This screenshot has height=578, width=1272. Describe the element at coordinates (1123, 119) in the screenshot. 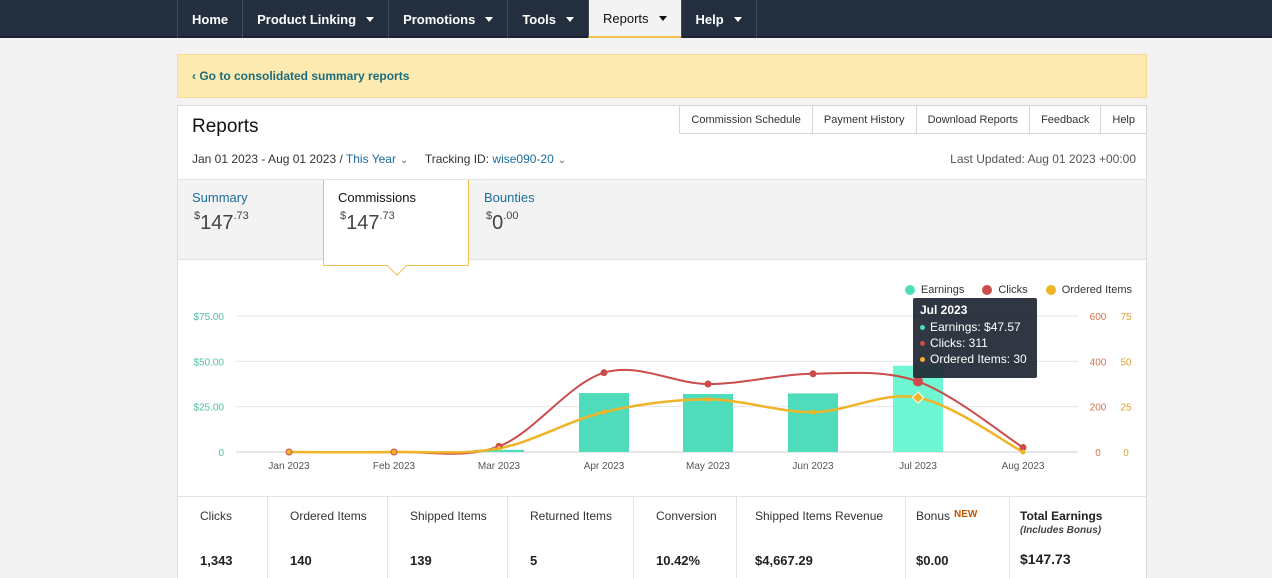

I see `help-link: Help` at that location.